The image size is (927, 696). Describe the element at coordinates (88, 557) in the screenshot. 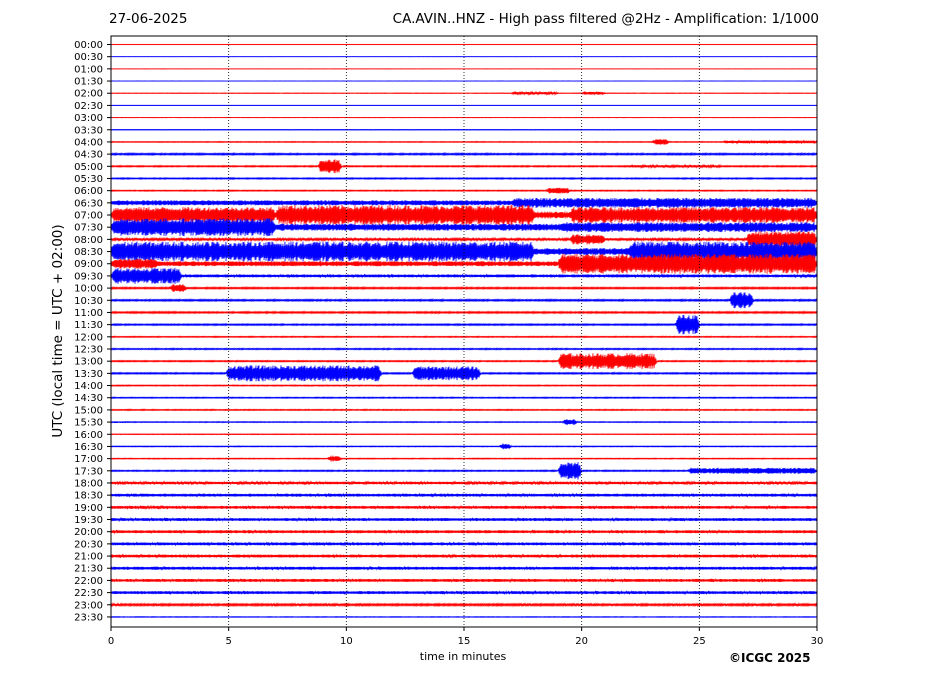

I see `y-tick-label: 21:00` at that location.